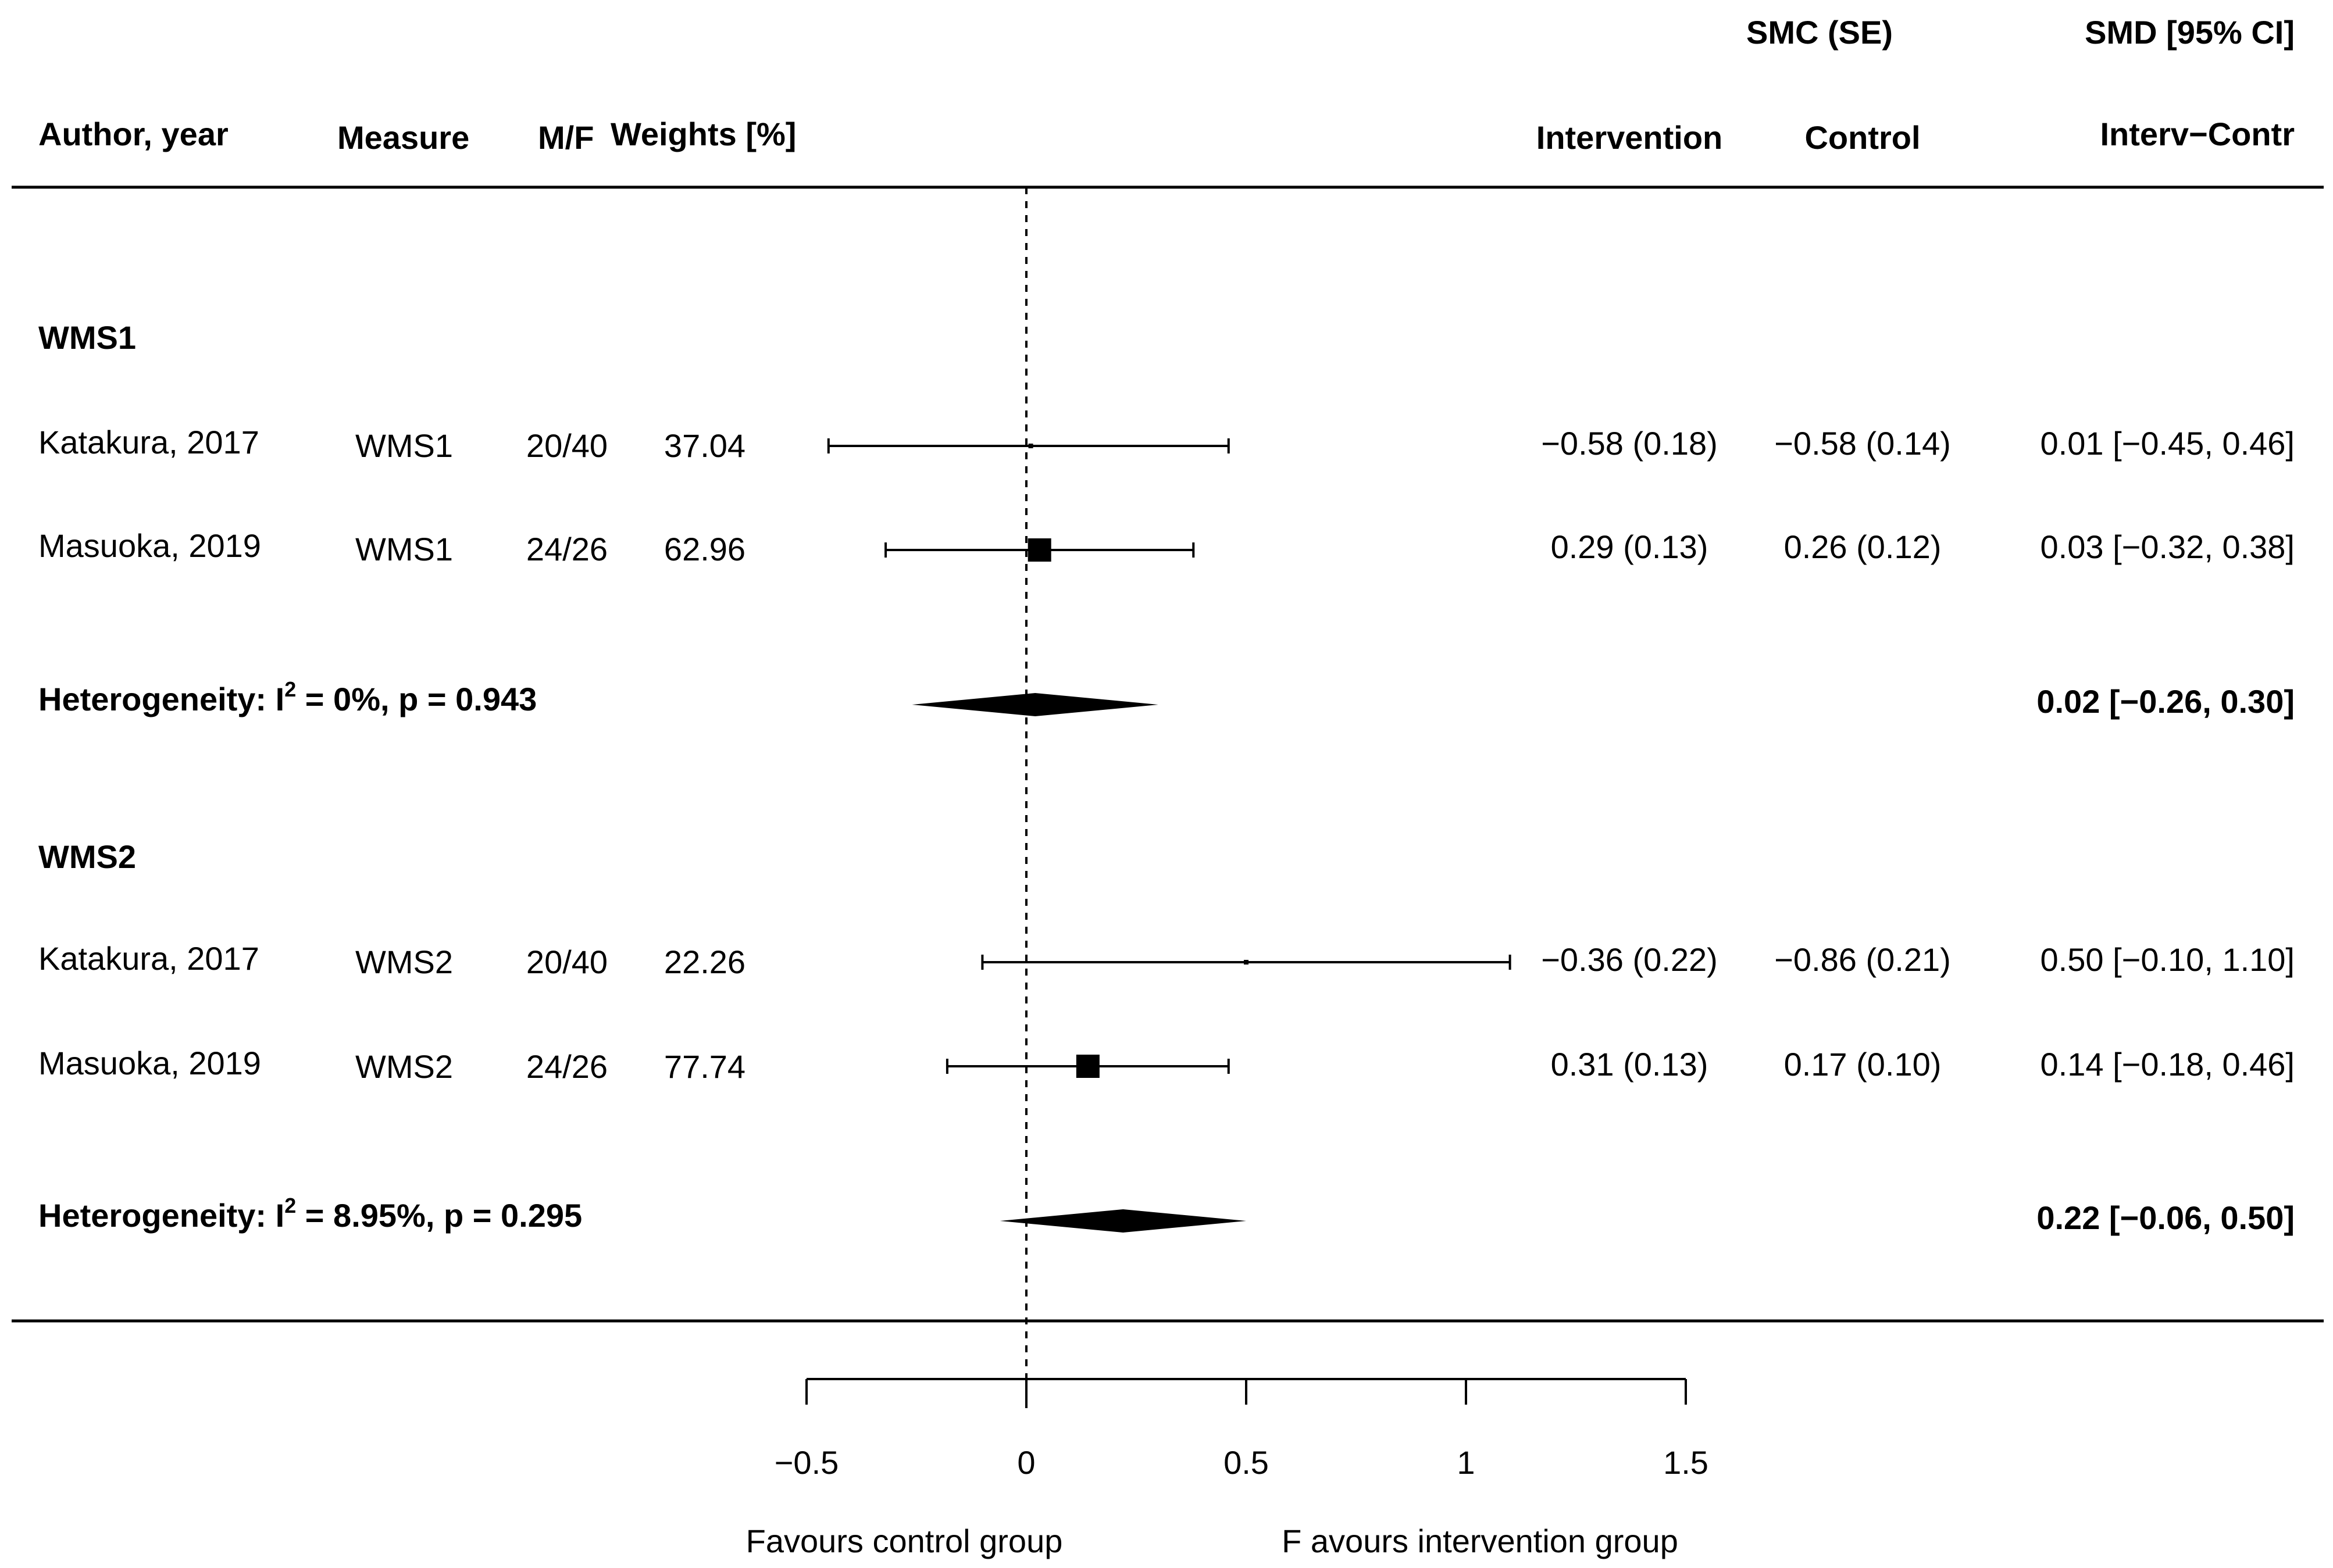  What do you see at coordinates (2168, 546) in the screenshot?
I see `study-effect-ci: 0.03 [−0.32, 0.38]` at bounding box center [2168, 546].